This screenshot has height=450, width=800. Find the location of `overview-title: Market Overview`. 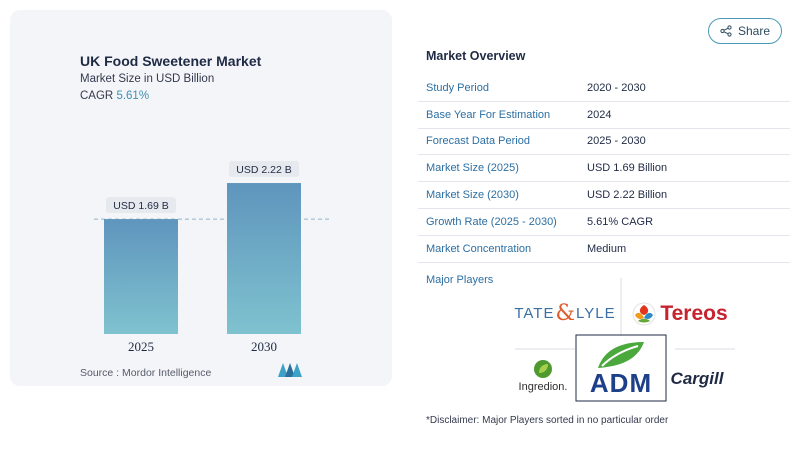

overview-title: Market Overview is located at coordinates (476, 56).